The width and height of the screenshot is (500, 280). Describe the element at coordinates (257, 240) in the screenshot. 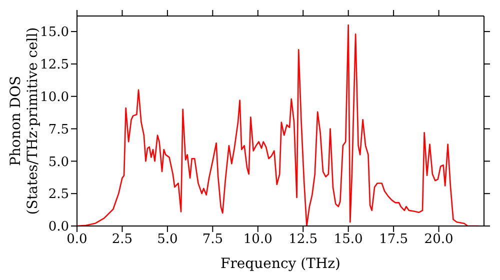

I see `x-tick-label: 10.0` at that location.